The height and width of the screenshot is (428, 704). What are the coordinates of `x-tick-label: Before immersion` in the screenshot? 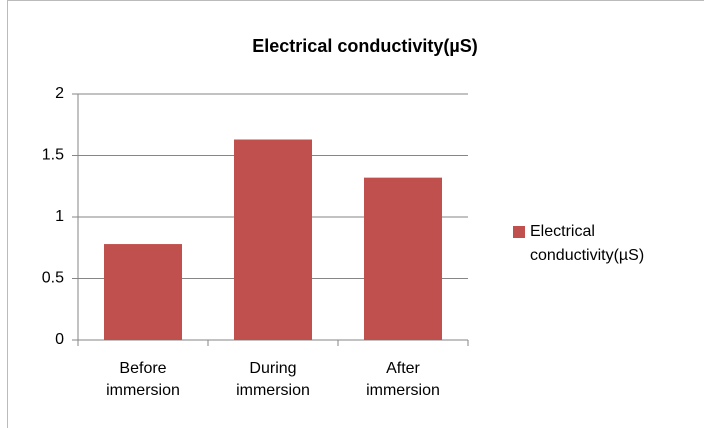 It's located at (143, 379).